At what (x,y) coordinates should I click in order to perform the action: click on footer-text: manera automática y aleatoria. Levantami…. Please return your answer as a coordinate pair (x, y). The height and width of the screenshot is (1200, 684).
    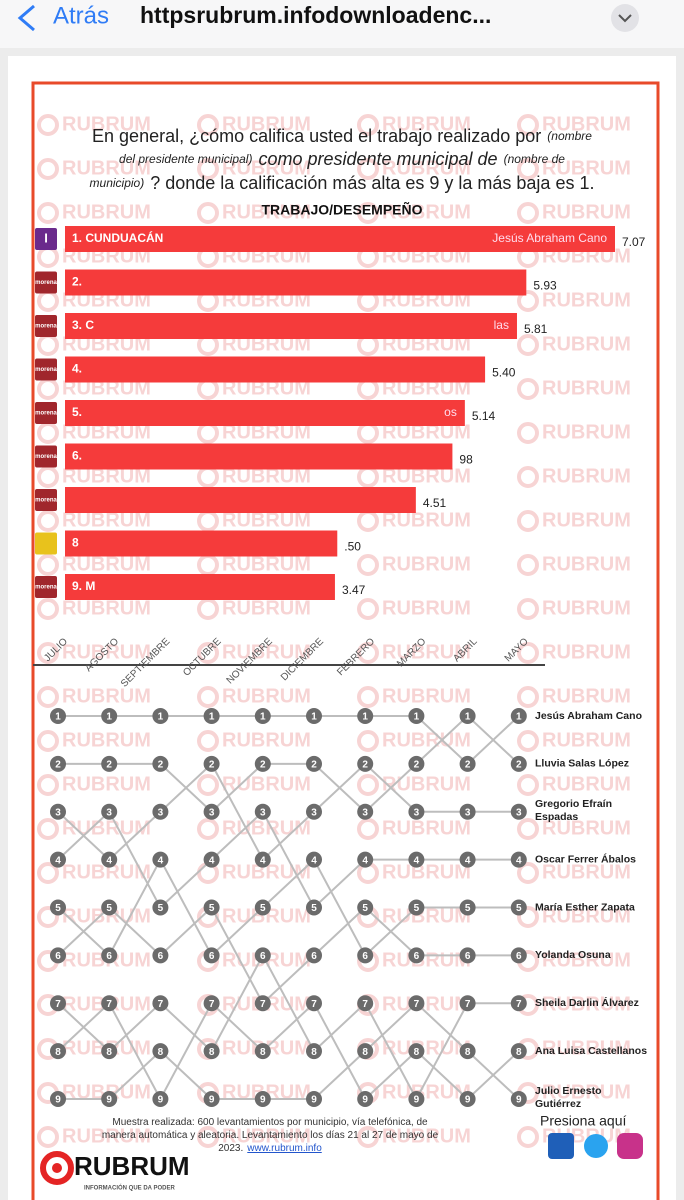
    Looking at the image, I should click on (270, 1135).